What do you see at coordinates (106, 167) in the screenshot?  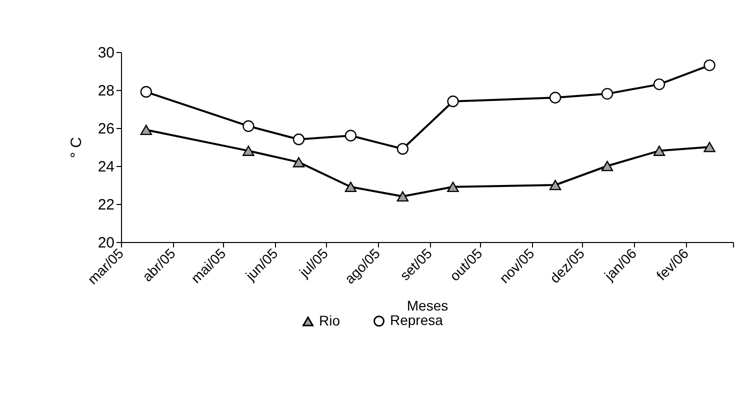 I see `y-tick-label: 24` at bounding box center [106, 167].